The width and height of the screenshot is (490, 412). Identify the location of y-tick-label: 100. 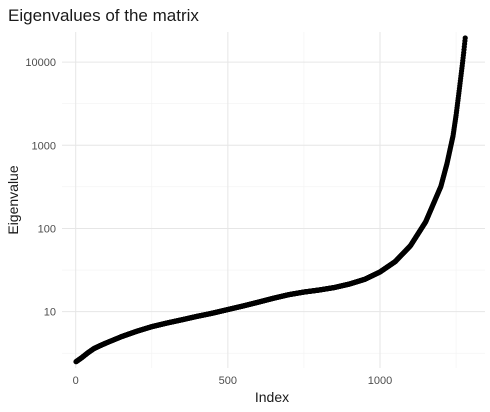
(47, 229).